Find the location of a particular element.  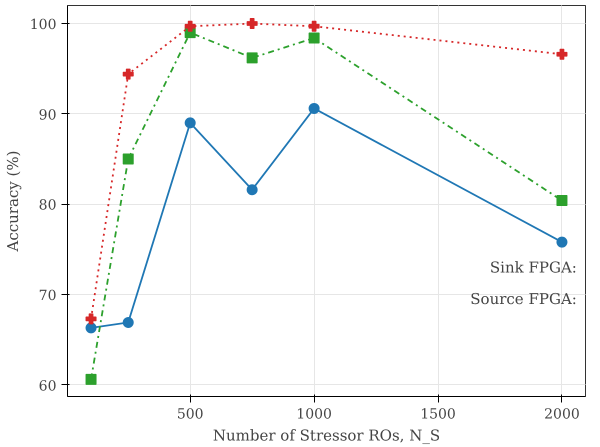

x-axis-title: Number of Stressor ROs, N_S is located at coordinates (326, 435).